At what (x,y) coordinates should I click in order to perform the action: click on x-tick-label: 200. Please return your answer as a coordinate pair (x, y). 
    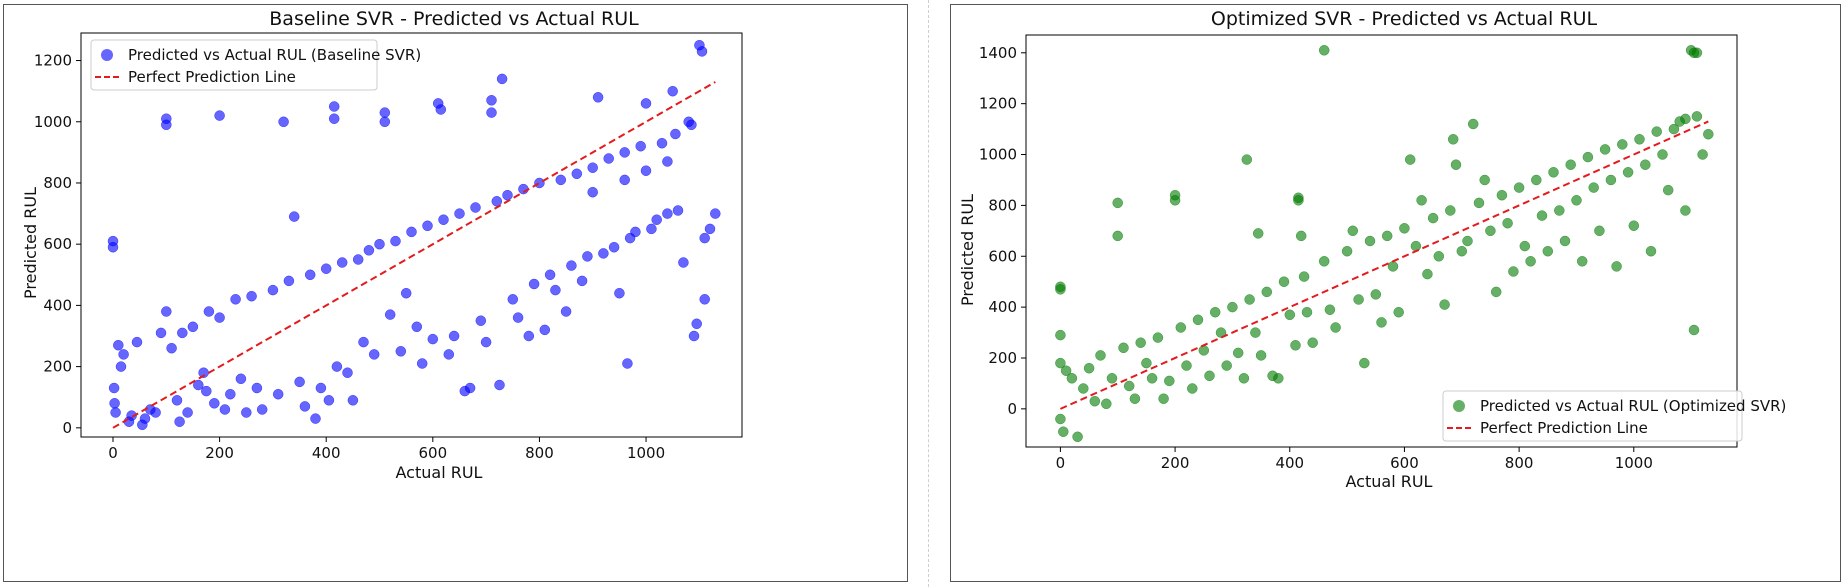
    Looking at the image, I should click on (219, 453).